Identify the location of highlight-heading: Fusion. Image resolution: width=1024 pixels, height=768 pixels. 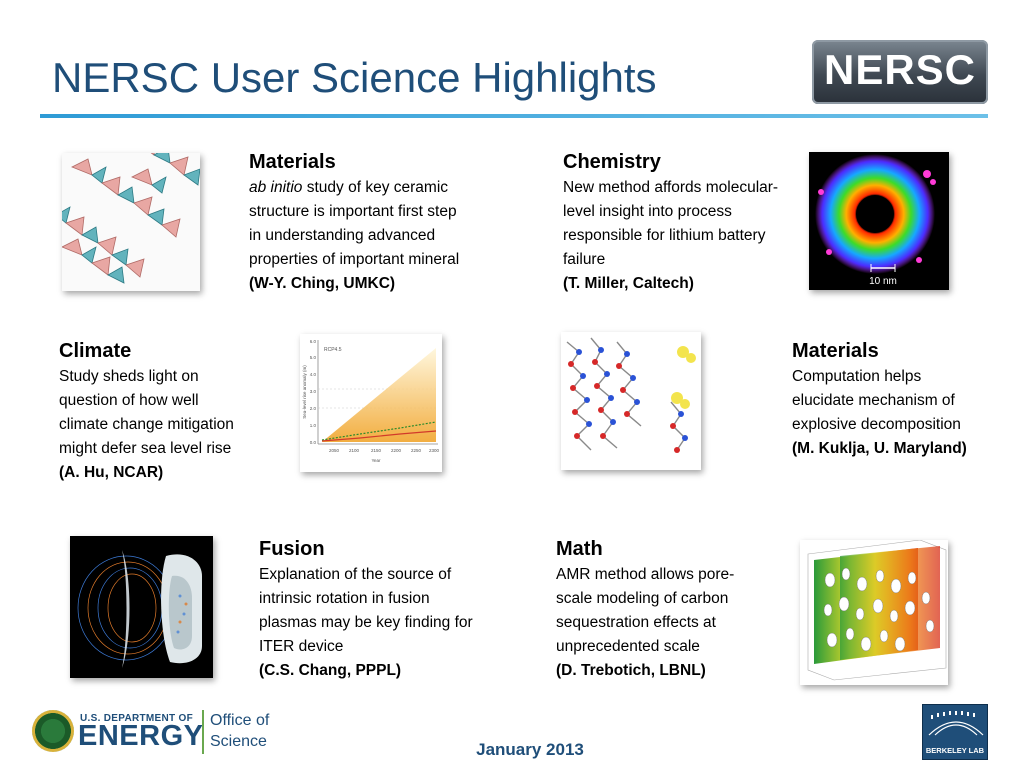
(292, 549).